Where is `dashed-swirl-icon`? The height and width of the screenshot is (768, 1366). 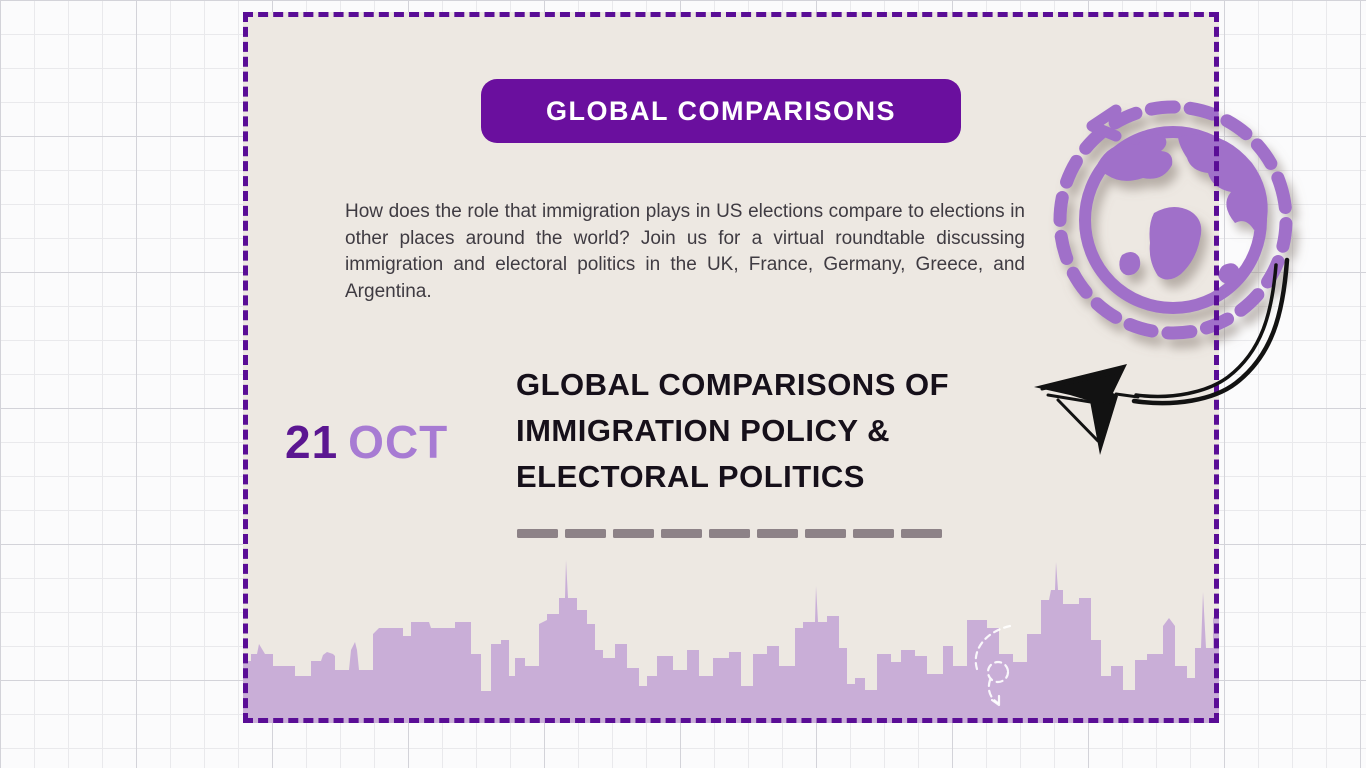 dashed-swirl-icon is located at coordinates (988, 662).